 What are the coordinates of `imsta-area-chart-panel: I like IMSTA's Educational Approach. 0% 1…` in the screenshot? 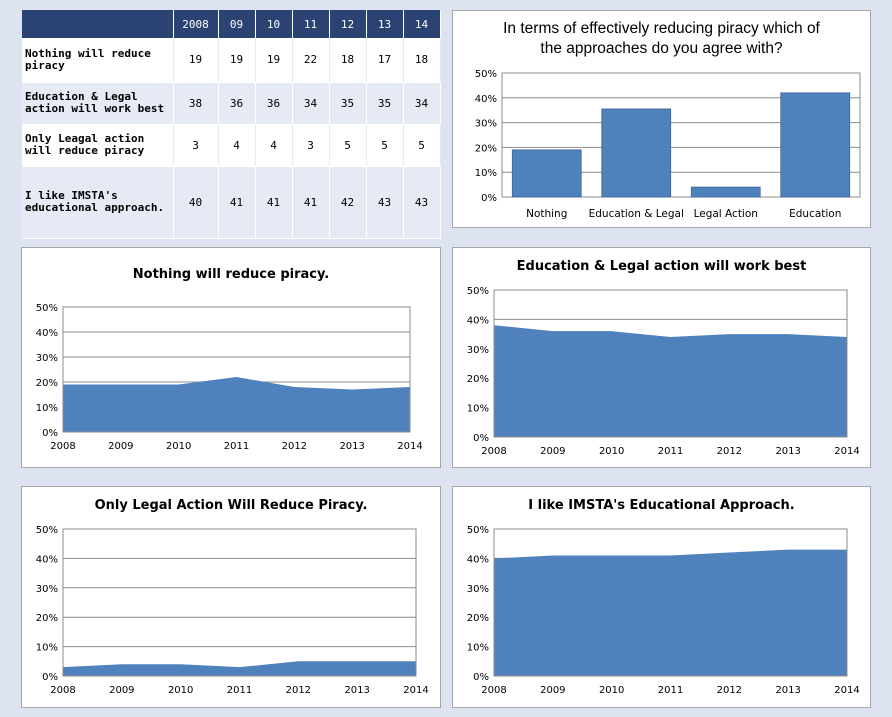 It's located at (661, 597).